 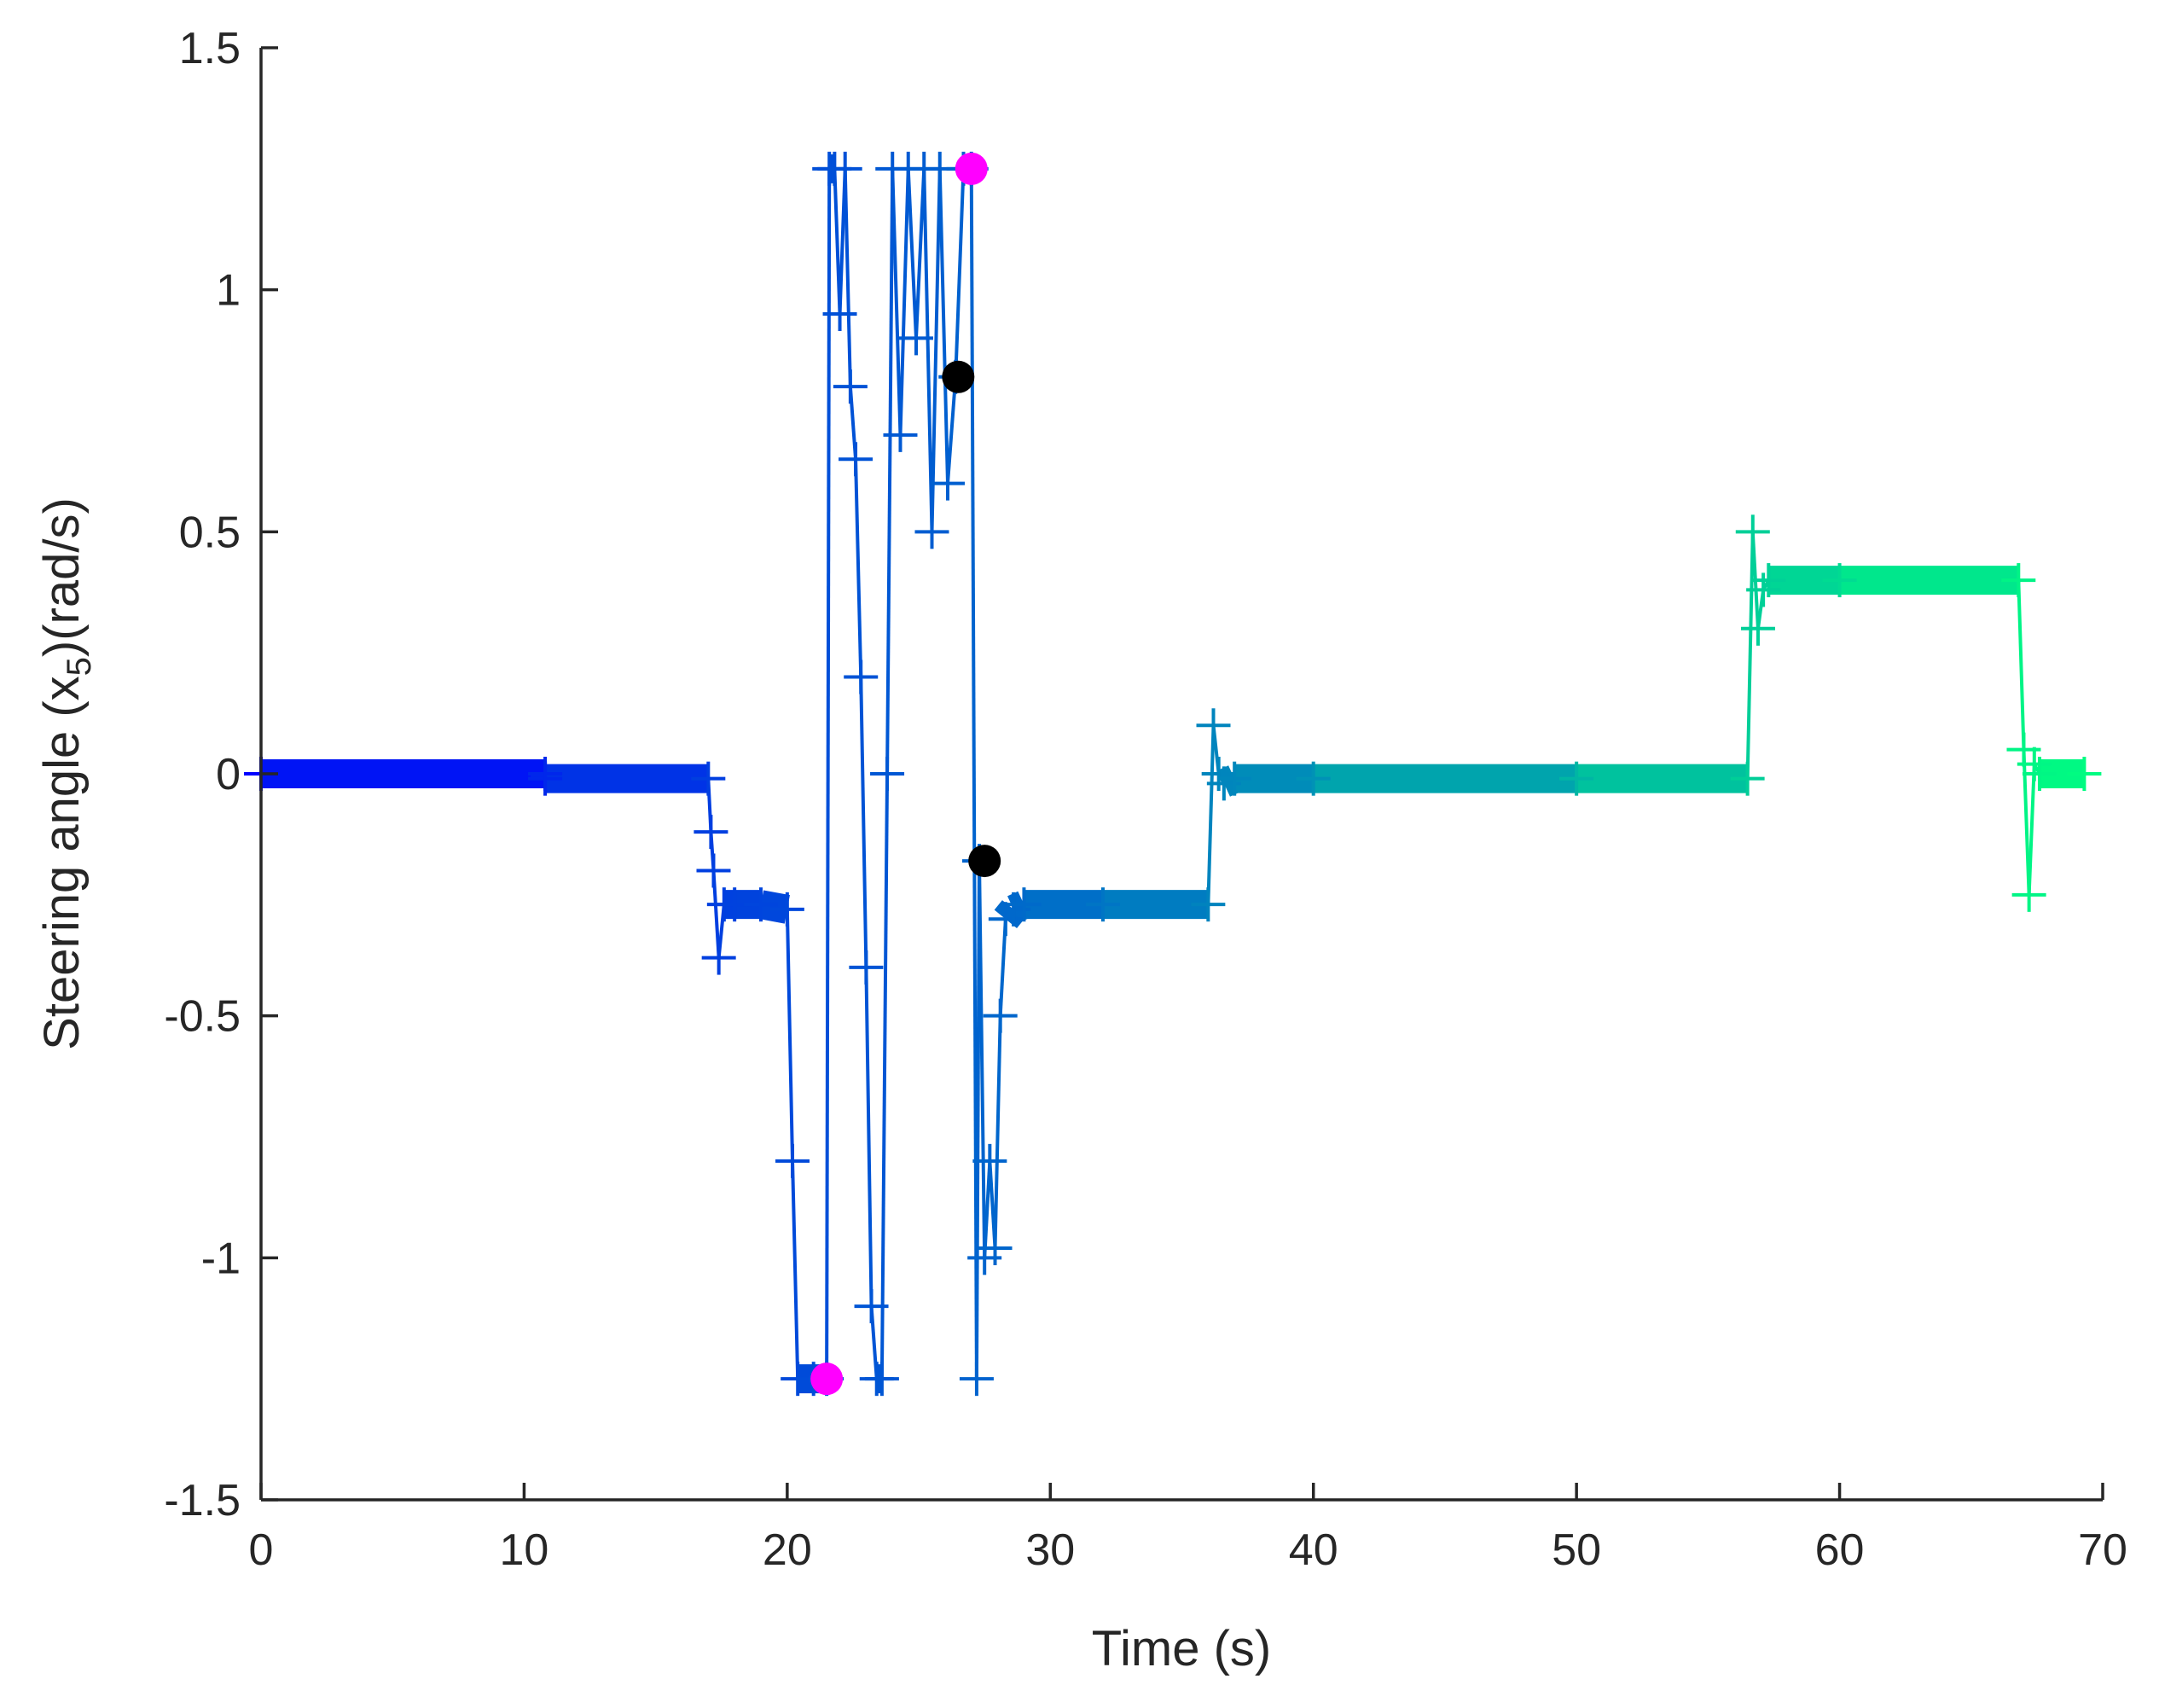 I want to click on y-ticks: 1.5 1 0.5 0 -0.5 -1 -1.5, so click(x=221, y=774).